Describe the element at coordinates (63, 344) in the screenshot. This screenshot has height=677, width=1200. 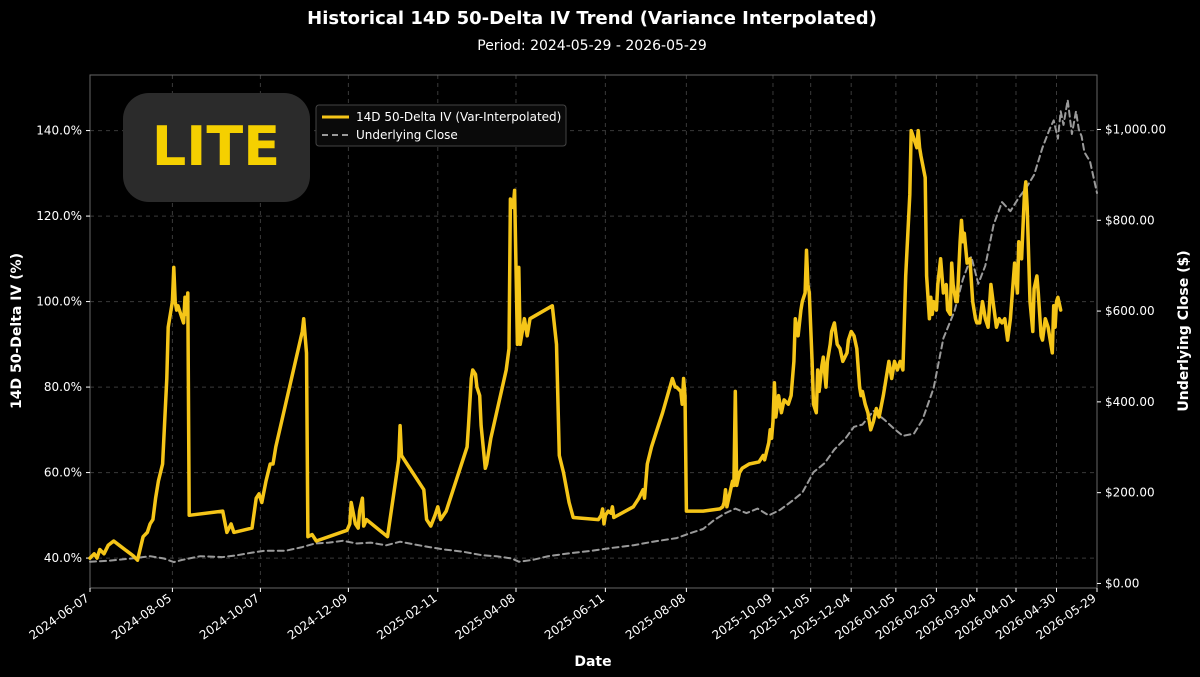
I see `left-axis-ticks: 40.0% 60.0% 80.0% 100.0% 120.0% 140.0%` at that location.